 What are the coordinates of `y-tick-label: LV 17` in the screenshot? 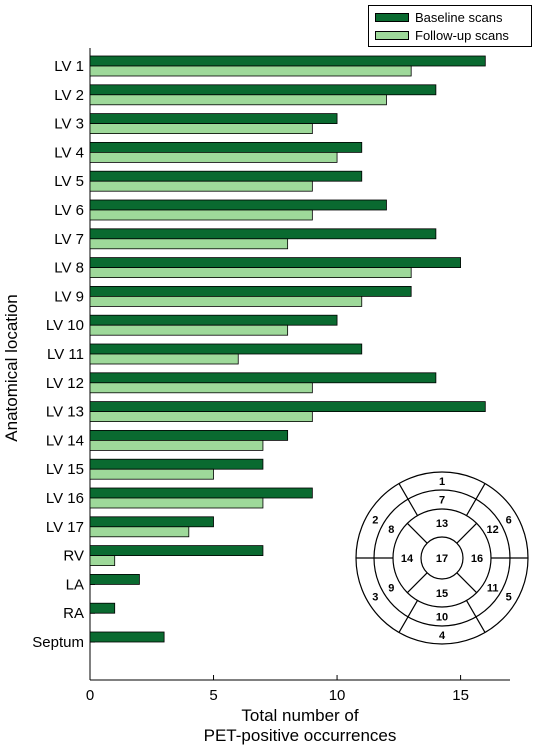 It's located at (65, 527).